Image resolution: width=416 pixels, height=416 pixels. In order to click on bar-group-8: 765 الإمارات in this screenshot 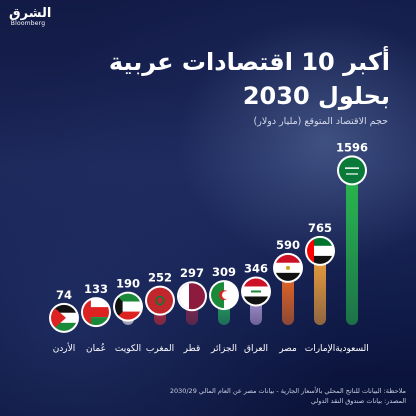, I will do `click(320, 287)`.